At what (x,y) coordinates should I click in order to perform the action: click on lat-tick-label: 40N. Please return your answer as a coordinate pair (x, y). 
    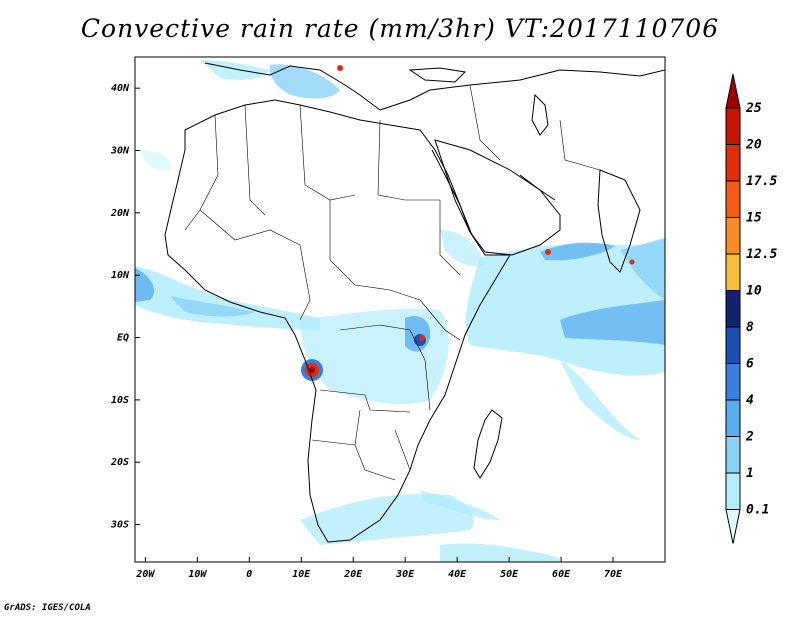
    Looking at the image, I should click on (120, 88).